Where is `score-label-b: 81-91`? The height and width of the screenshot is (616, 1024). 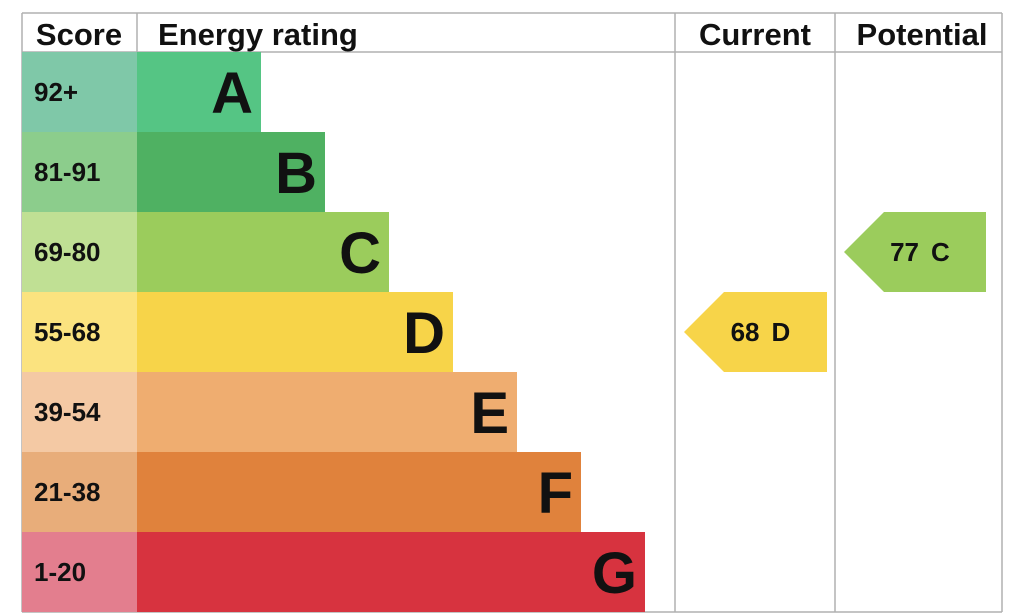
score-label-b: 81-91 is located at coordinates (67, 172).